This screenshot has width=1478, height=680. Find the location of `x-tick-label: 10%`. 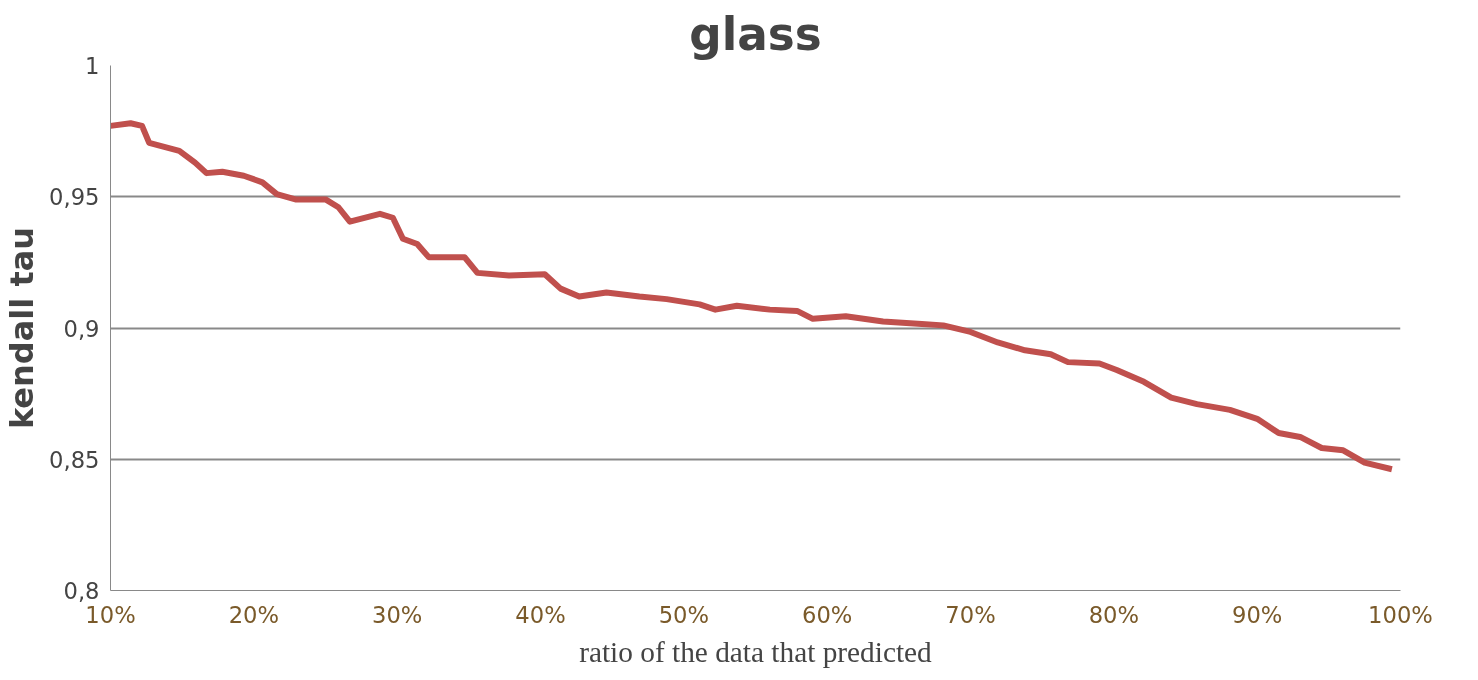

x-tick-label: 10% is located at coordinates (110, 614).